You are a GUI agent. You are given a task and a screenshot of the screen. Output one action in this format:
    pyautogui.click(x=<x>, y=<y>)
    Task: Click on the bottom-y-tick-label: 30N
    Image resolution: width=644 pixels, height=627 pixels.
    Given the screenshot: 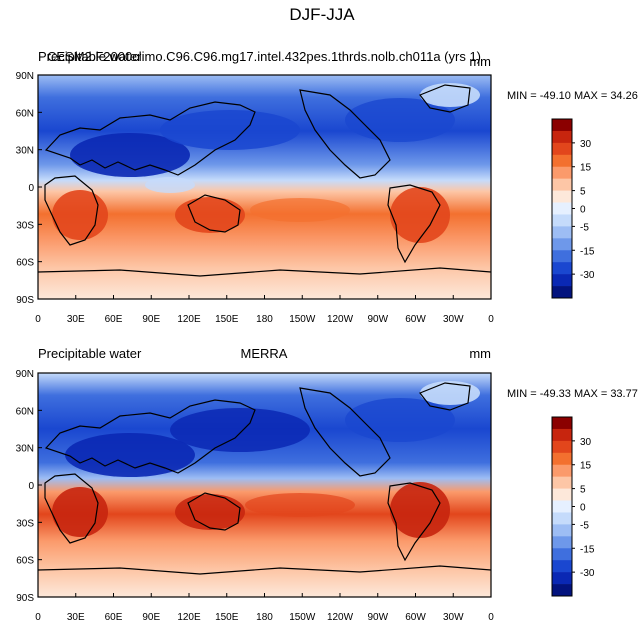 What is the action you would take?
    pyautogui.click(x=25, y=449)
    